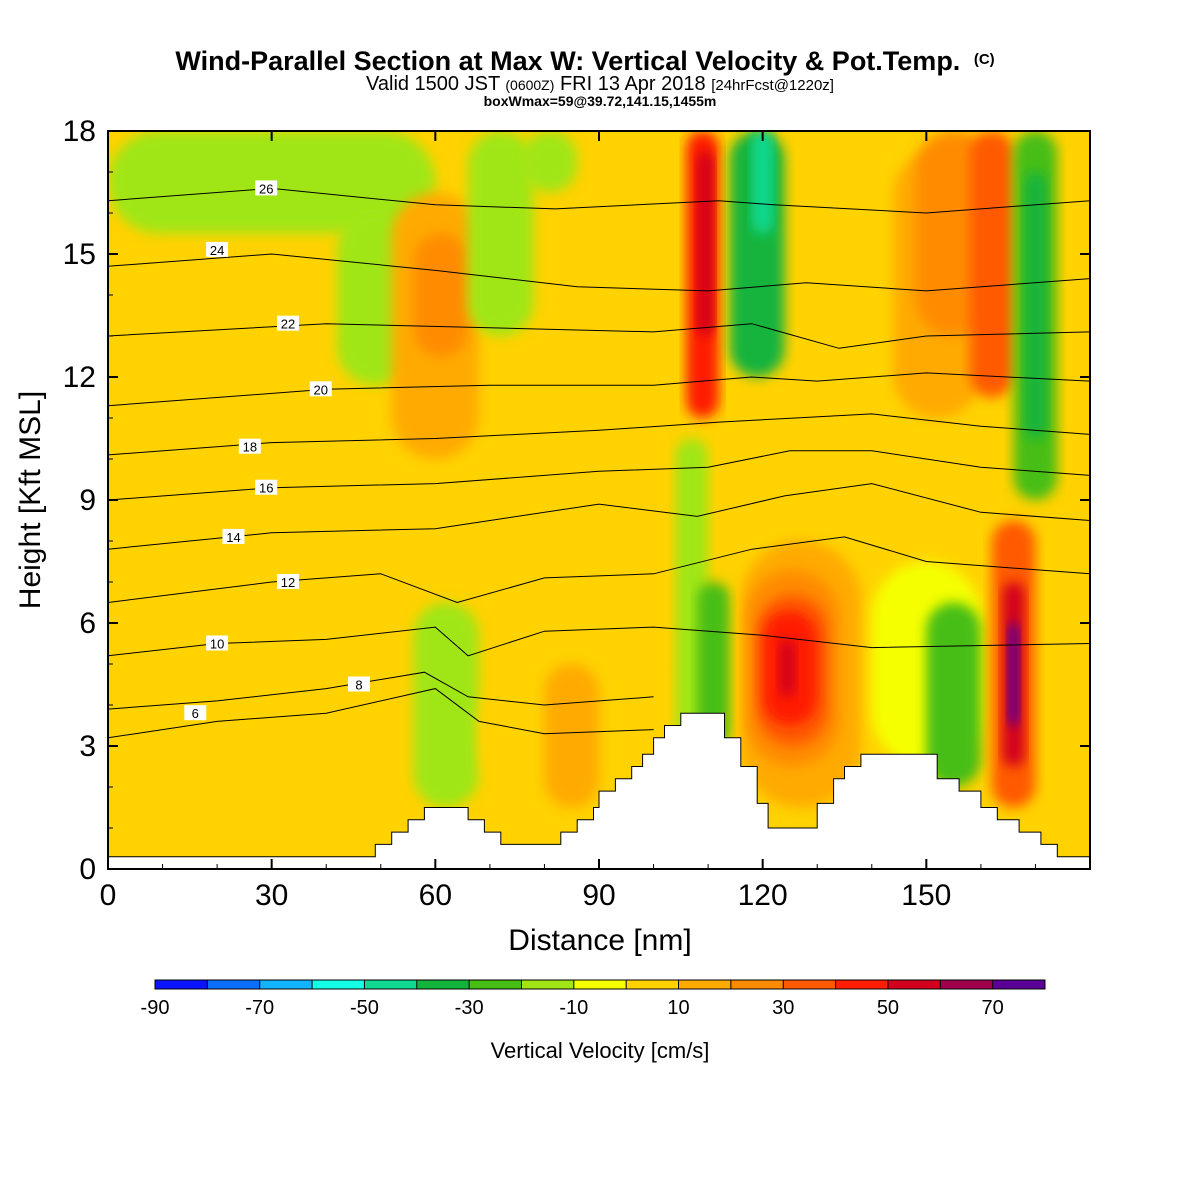 The height and width of the screenshot is (1200, 1200). What do you see at coordinates (271, 895) in the screenshot?
I see `x-tick-label: 30` at bounding box center [271, 895].